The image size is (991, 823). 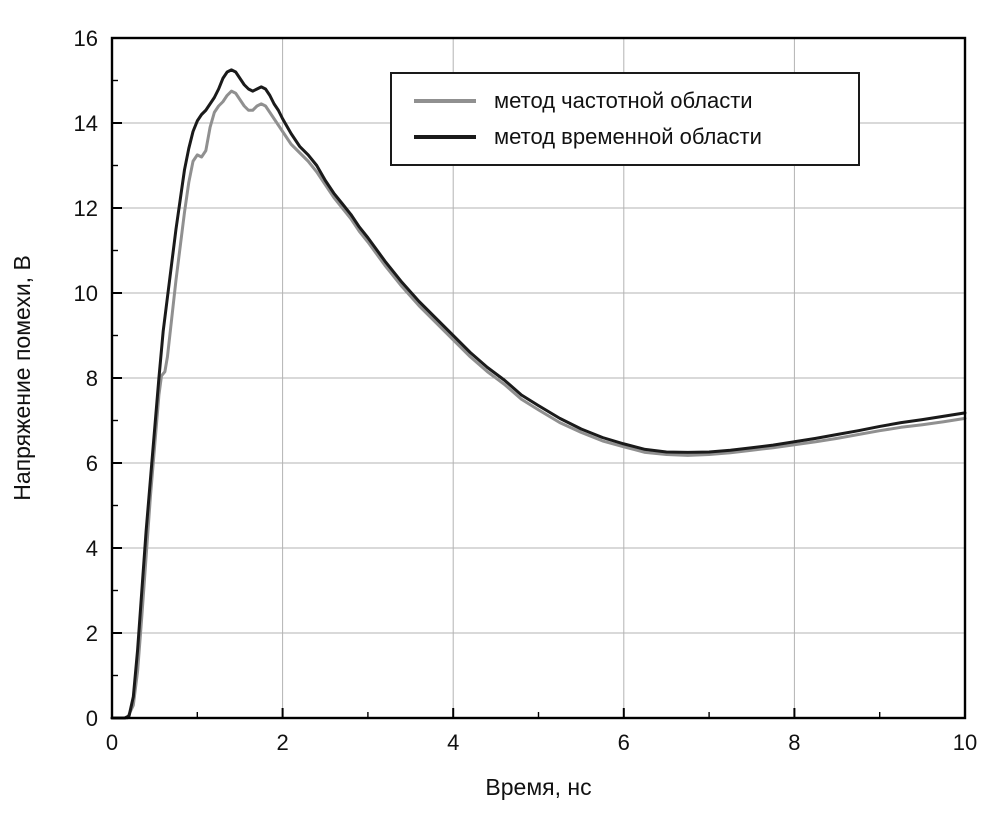 What do you see at coordinates (92, 463) in the screenshot?
I see `y-tick-label: 6` at bounding box center [92, 463].